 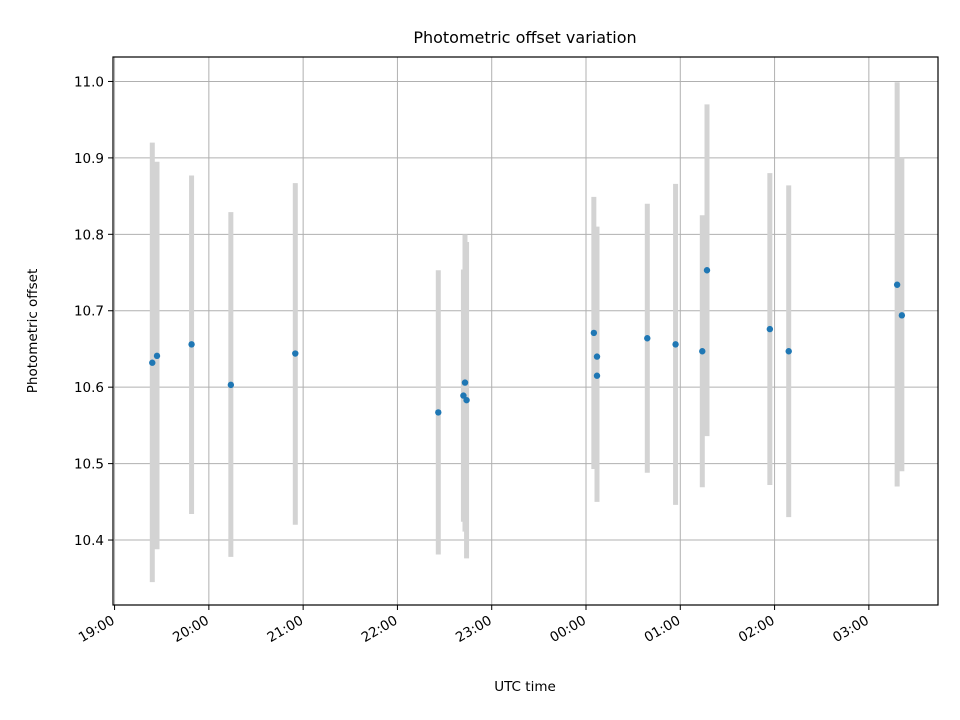 I want to click on y-tick-label: 10.9, so click(x=89, y=159).